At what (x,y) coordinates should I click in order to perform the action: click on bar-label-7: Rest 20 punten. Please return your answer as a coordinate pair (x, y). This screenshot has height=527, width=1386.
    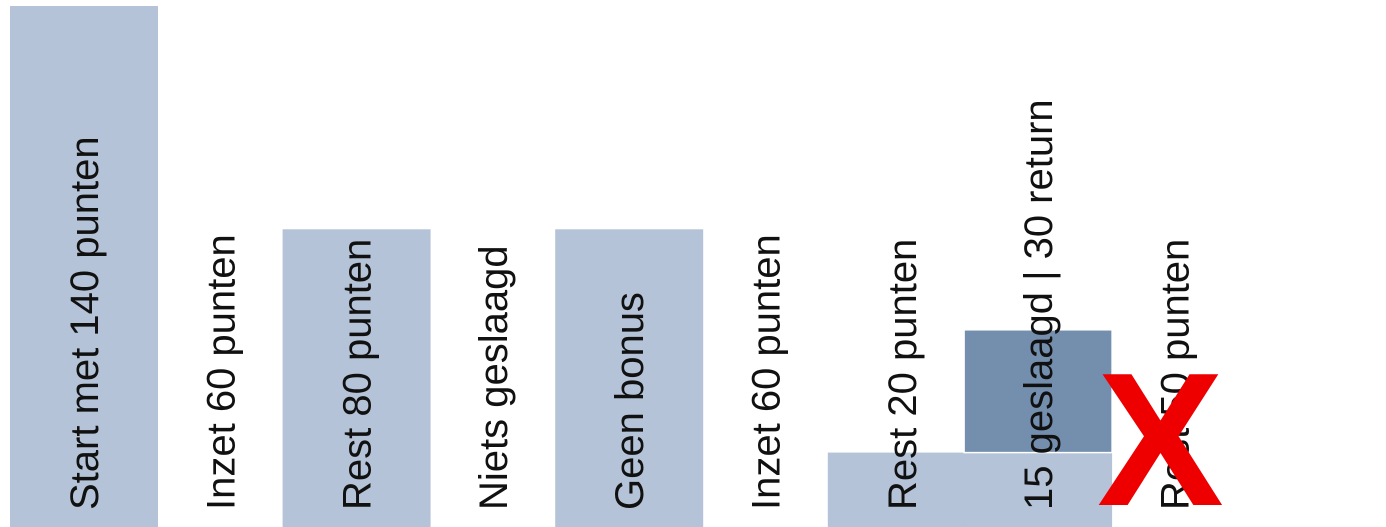
    Looking at the image, I should click on (903, 374).